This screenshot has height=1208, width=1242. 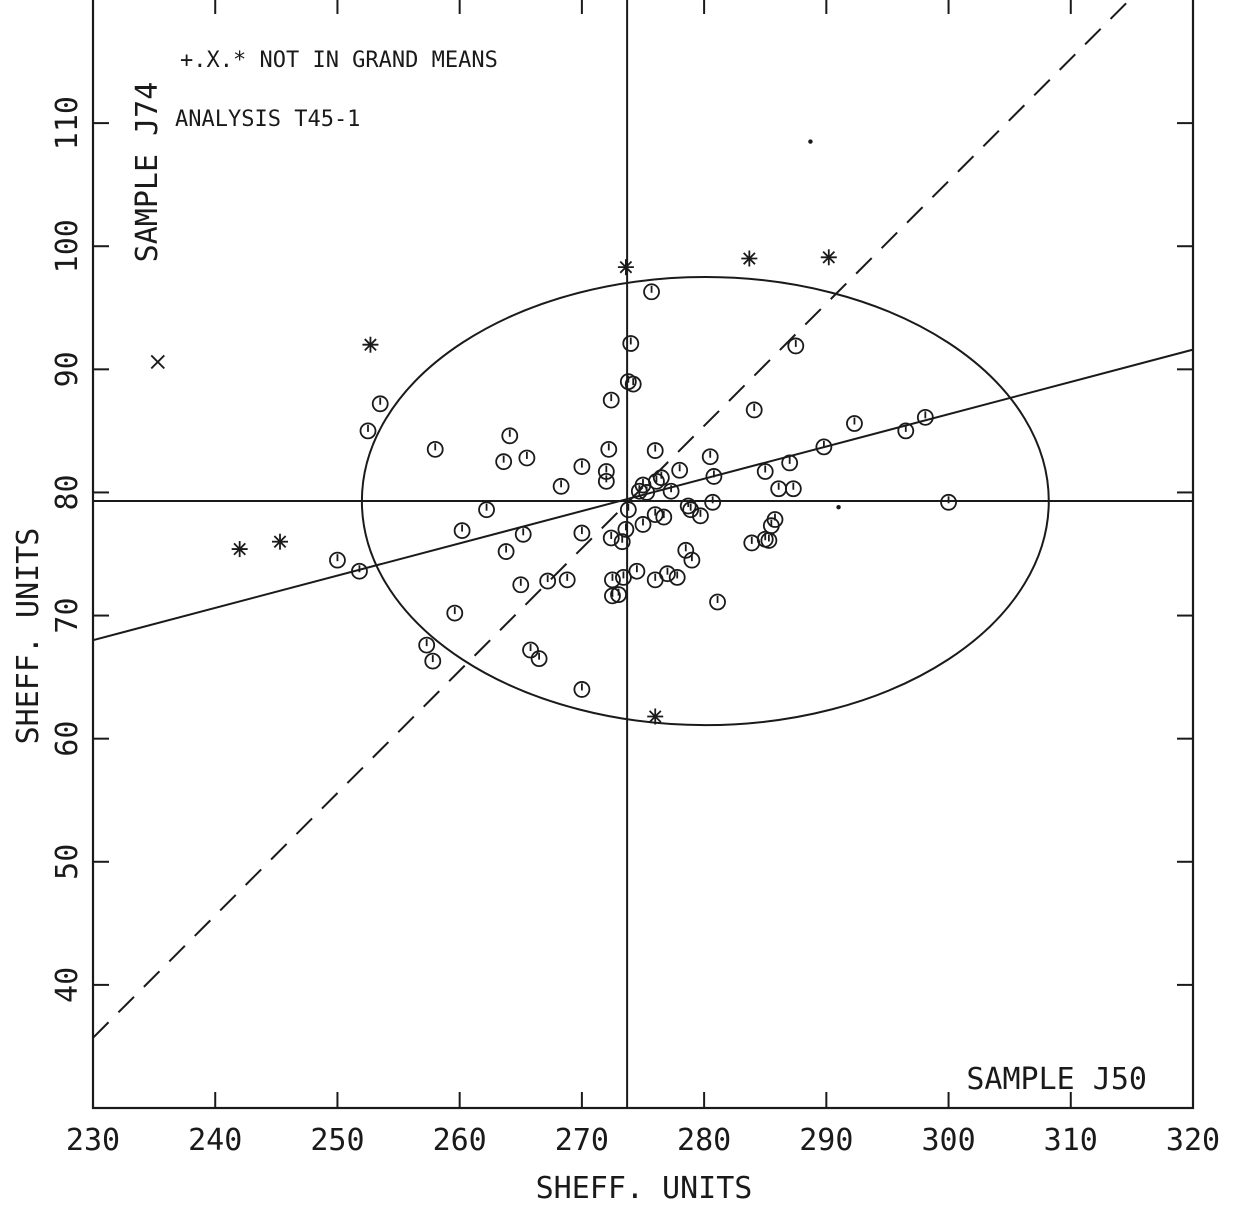 I want to click on y-tick-label: 50, so click(x=67, y=862).